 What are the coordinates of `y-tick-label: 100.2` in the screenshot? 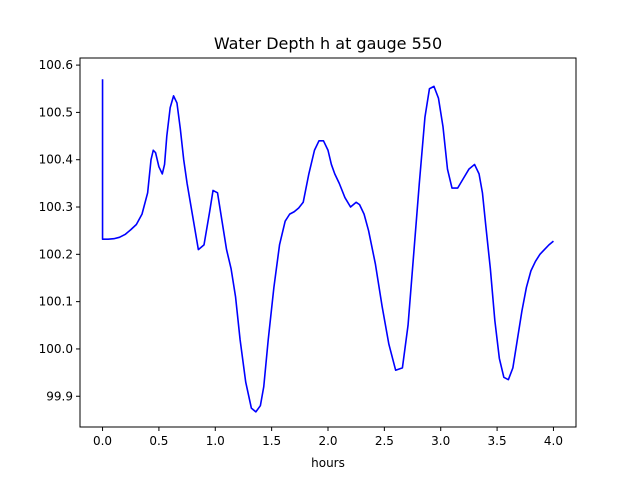 It's located at (56, 254).